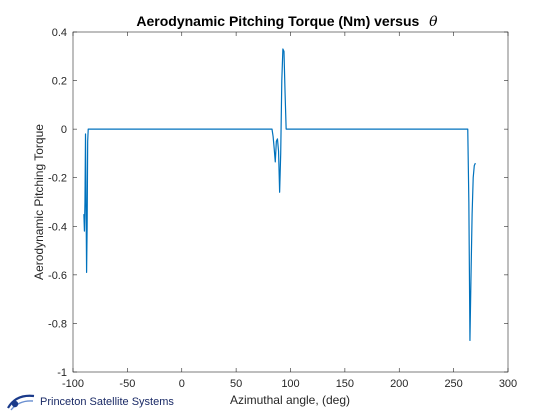  What do you see at coordinates (508, 384) in the screenshot?
I see `x-tick-label: 300` at bounding box center [508, 384].